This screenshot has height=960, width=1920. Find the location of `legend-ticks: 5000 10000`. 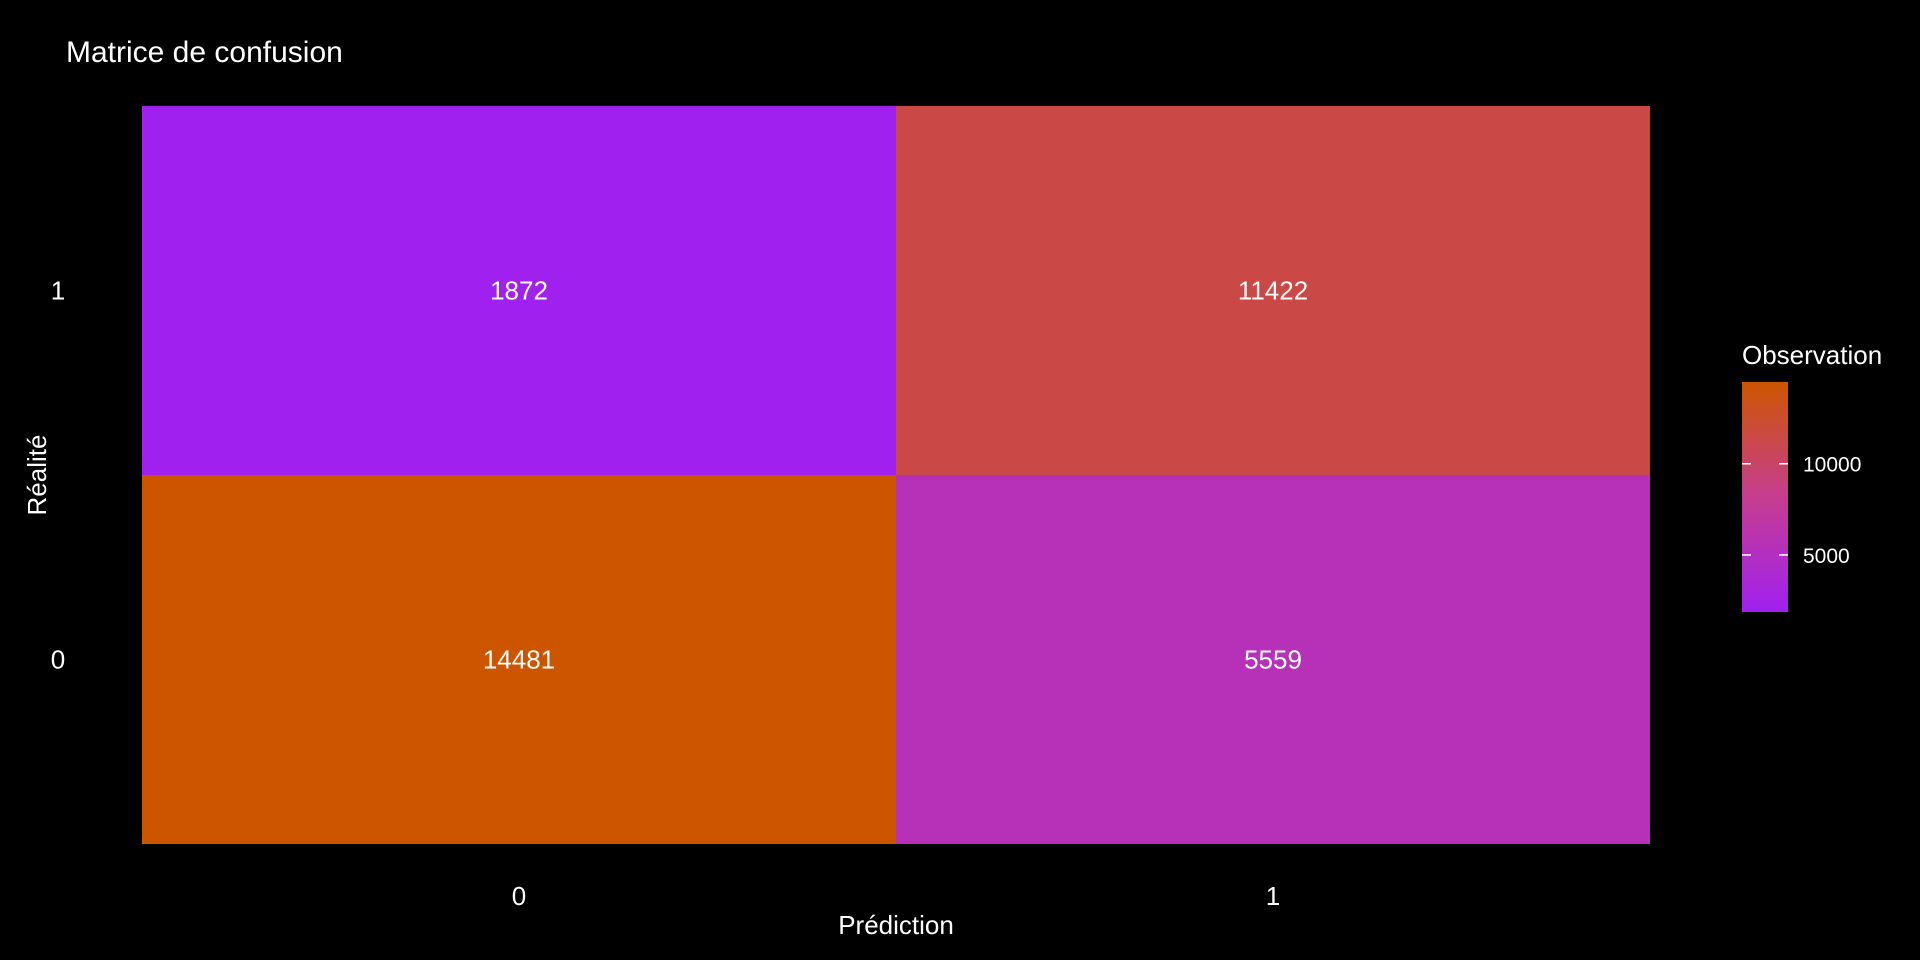

legend-ticks: 5000 10000 is located at coordinates (1801, 511).